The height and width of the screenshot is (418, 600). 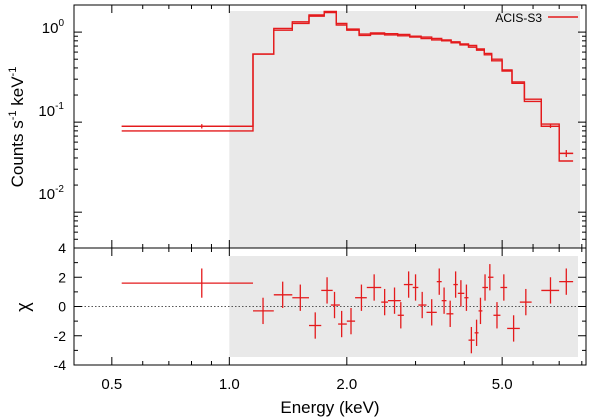 I want to click on residual-y-tick-label: -4, so click(x=60, y=365).